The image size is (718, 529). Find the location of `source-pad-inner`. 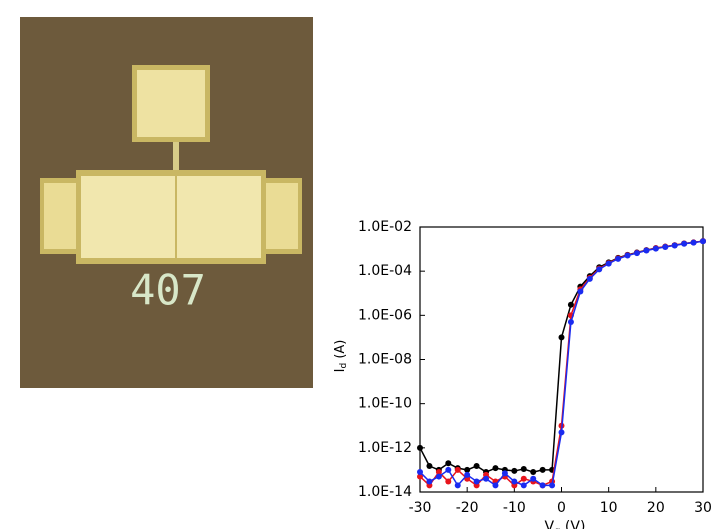

source-pad-inner is located at coordinates (61, 216).